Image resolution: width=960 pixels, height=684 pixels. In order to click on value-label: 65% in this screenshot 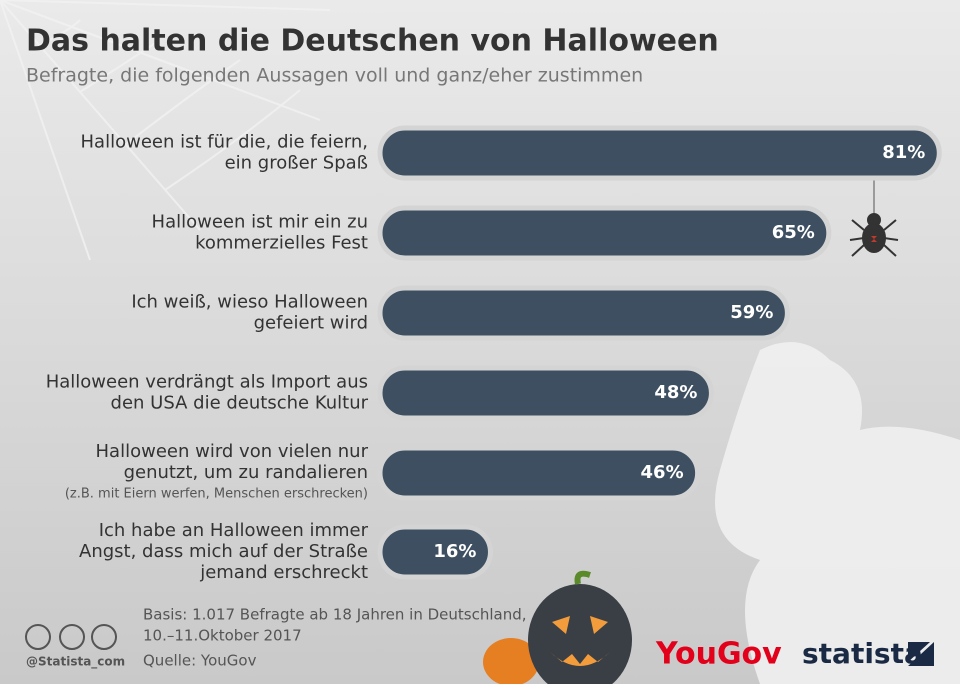, I will do `click(793, 232)`.